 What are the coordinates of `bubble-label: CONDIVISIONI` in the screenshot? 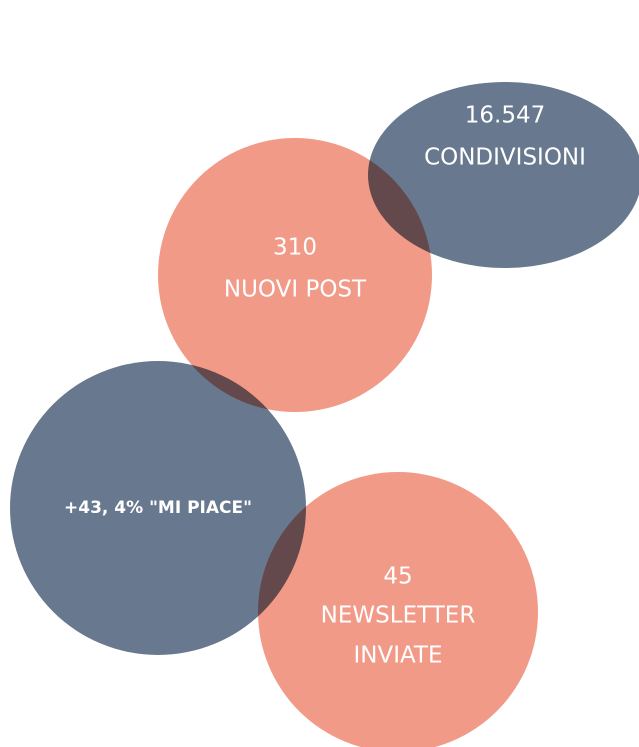 It's located at (505, 158).